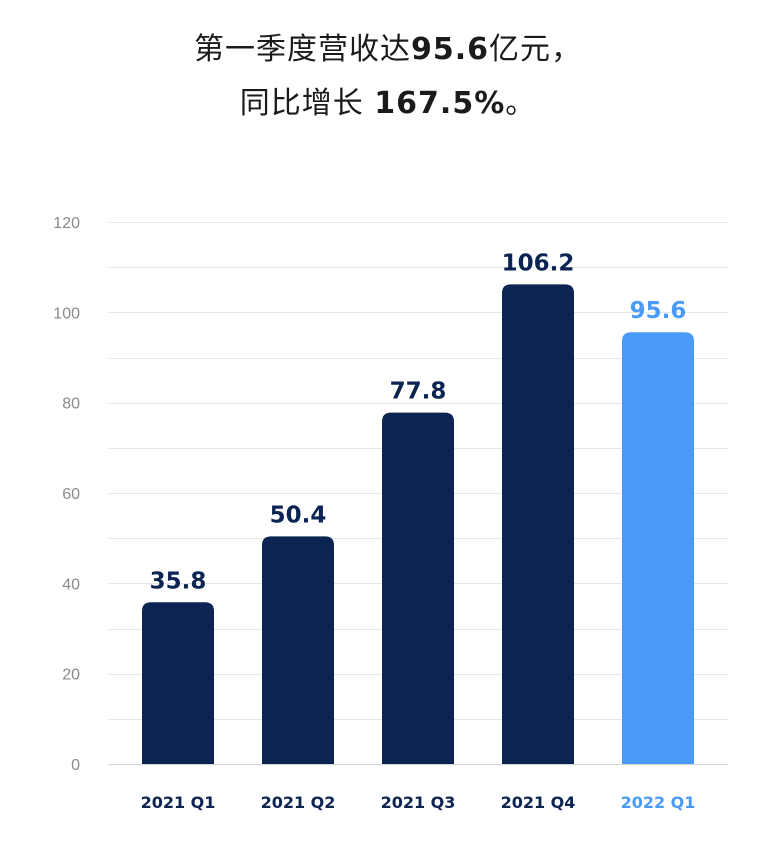 Image resolution: width=776 pixels, height=846 pixels. Describe the element at coordinates (538, 524) in the screenshot. I see `bar-2021-q4` at that location.